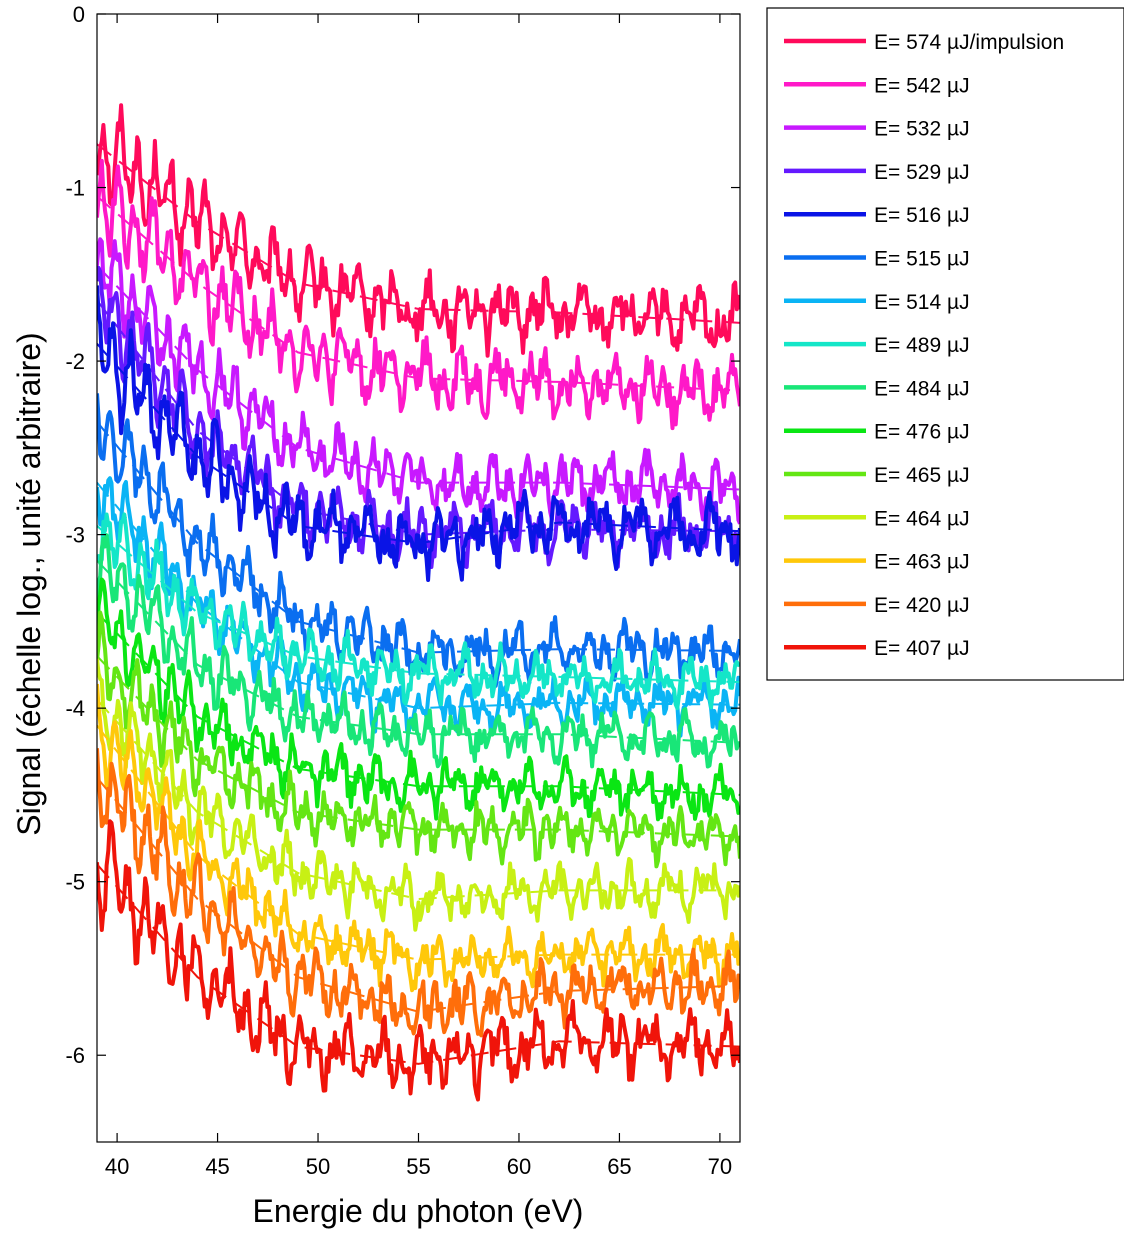  Describe the element at coordinates (29, 583) in the screenshot. I see `y-axis-title: Signal (échelle log., unité arbitraire)` at that location.